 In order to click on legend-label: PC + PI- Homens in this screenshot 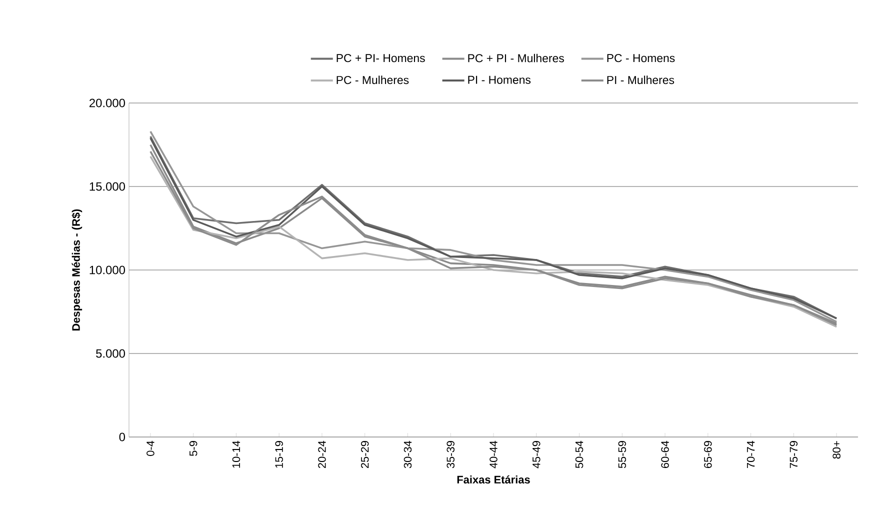, I will do `click(380, 58)`.